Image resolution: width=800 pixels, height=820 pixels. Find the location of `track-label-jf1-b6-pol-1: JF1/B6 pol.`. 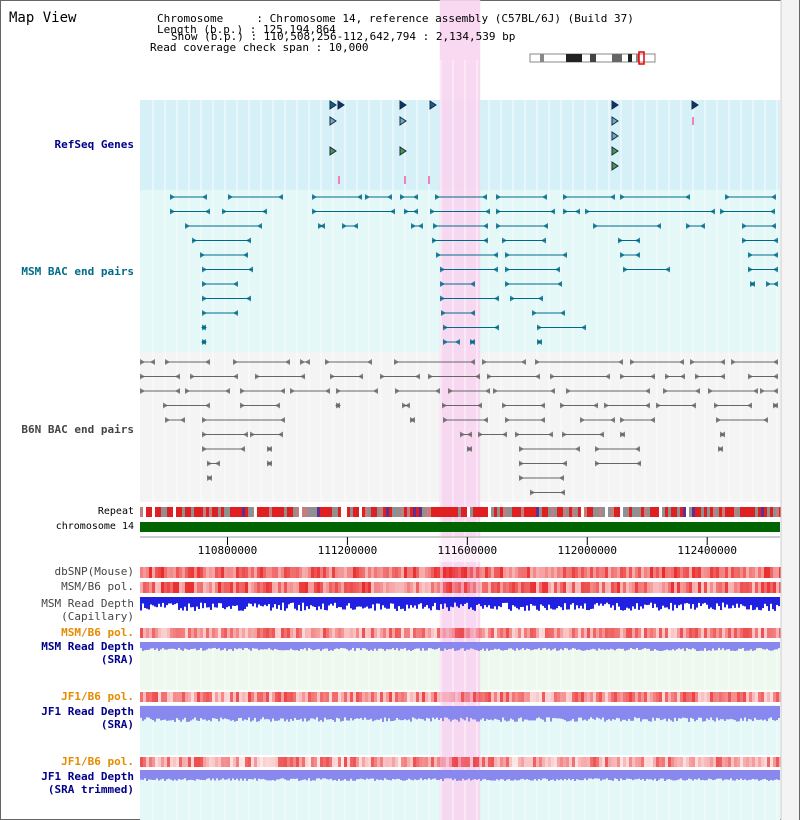

track-label-jf1-b6-pol-1: JF1/B6 pol. is located at coordinates (97, 696).